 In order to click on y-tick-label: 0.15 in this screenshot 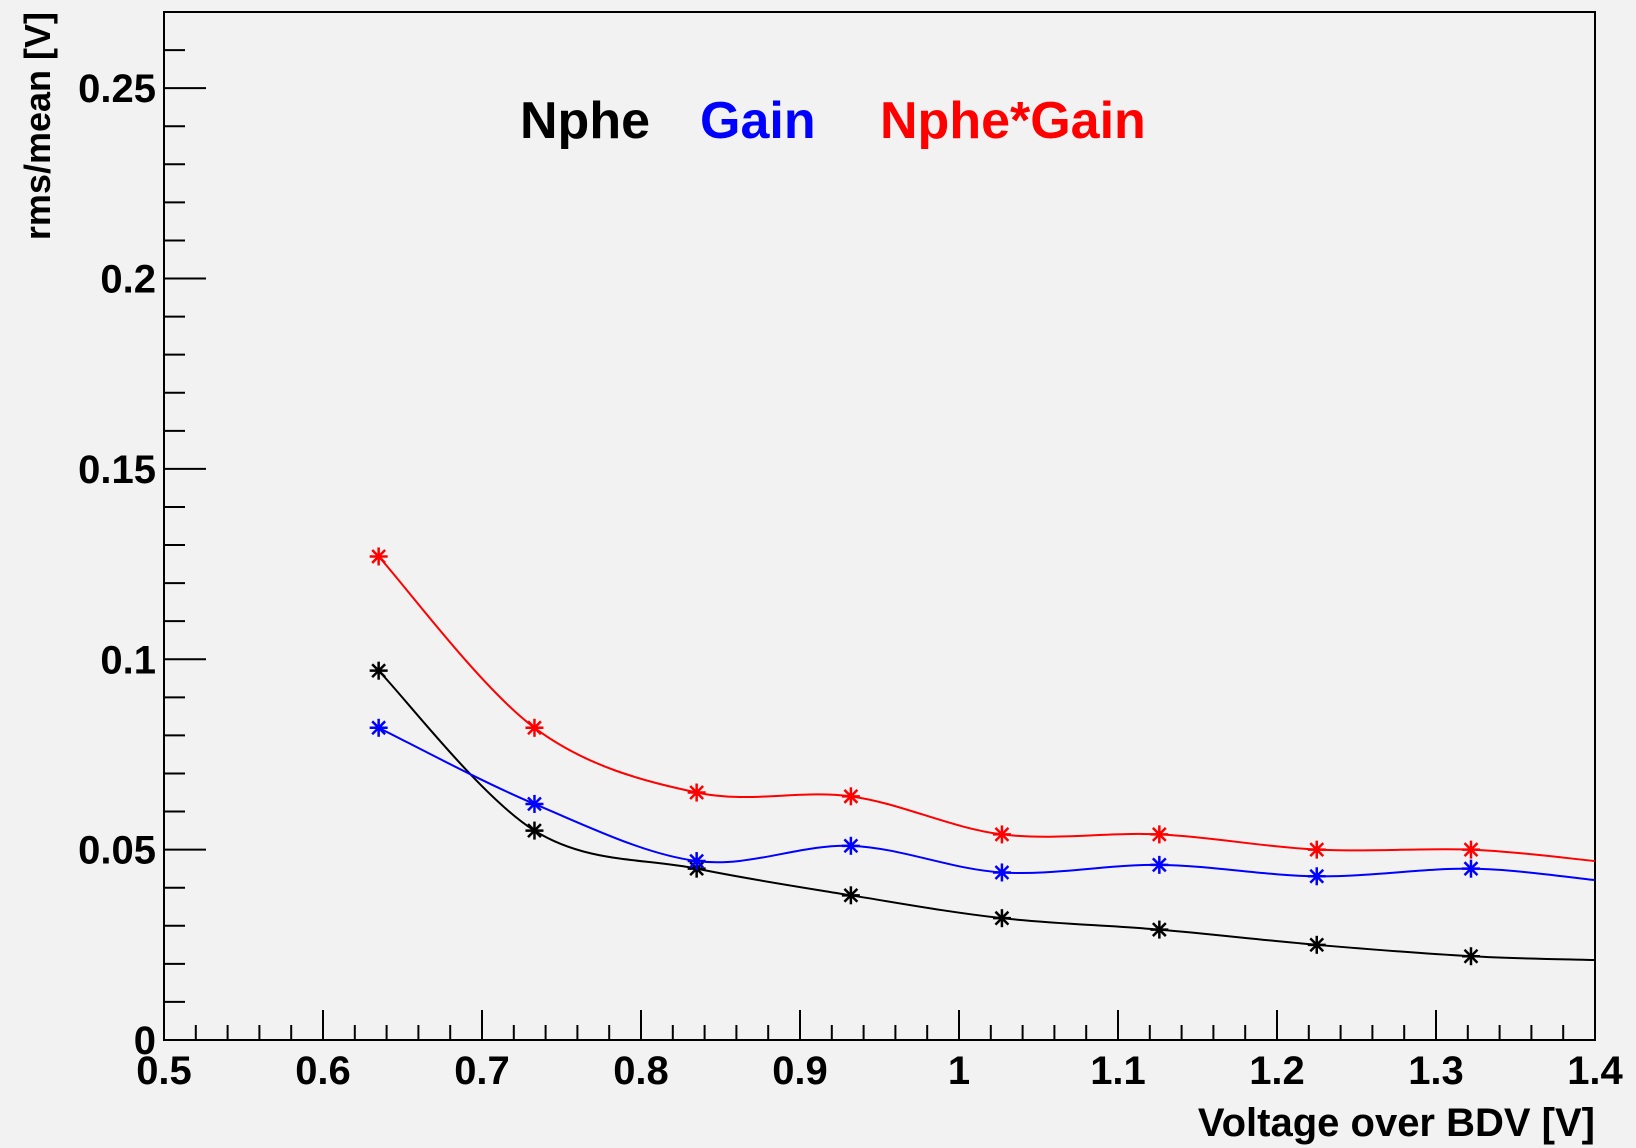, I will do `click(117, 470)`.